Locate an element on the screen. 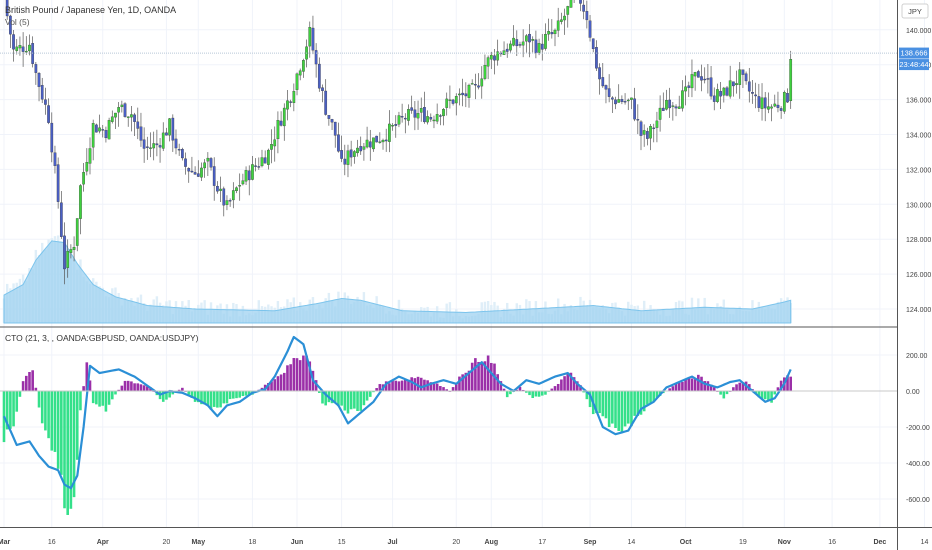  cto-axis: -600.00 -400.00 -200.00 0.00 200.00 is located at coordinates (918, 428).